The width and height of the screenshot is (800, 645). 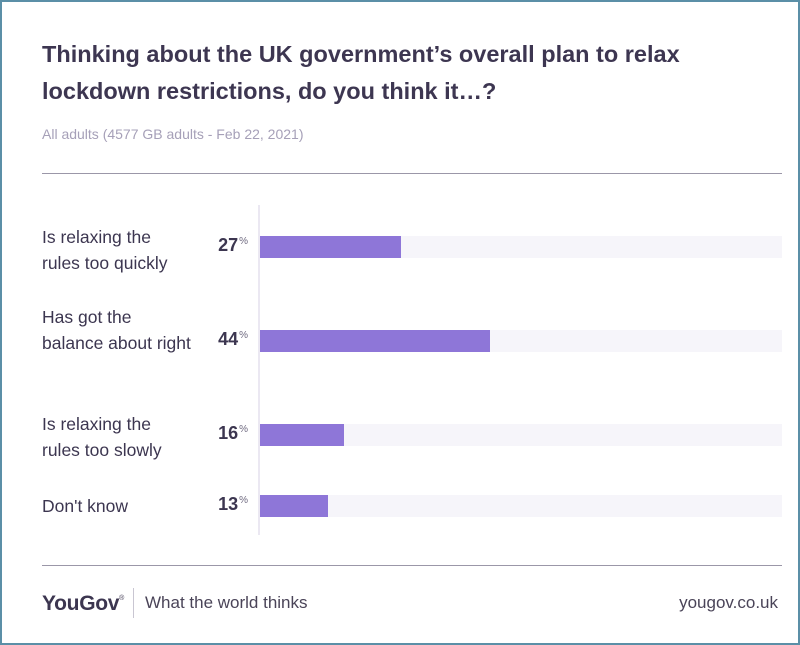 What do you see at coordinates (412, 173) in the screenshot?
I see `top-divider` at bounding box center [412, 173].